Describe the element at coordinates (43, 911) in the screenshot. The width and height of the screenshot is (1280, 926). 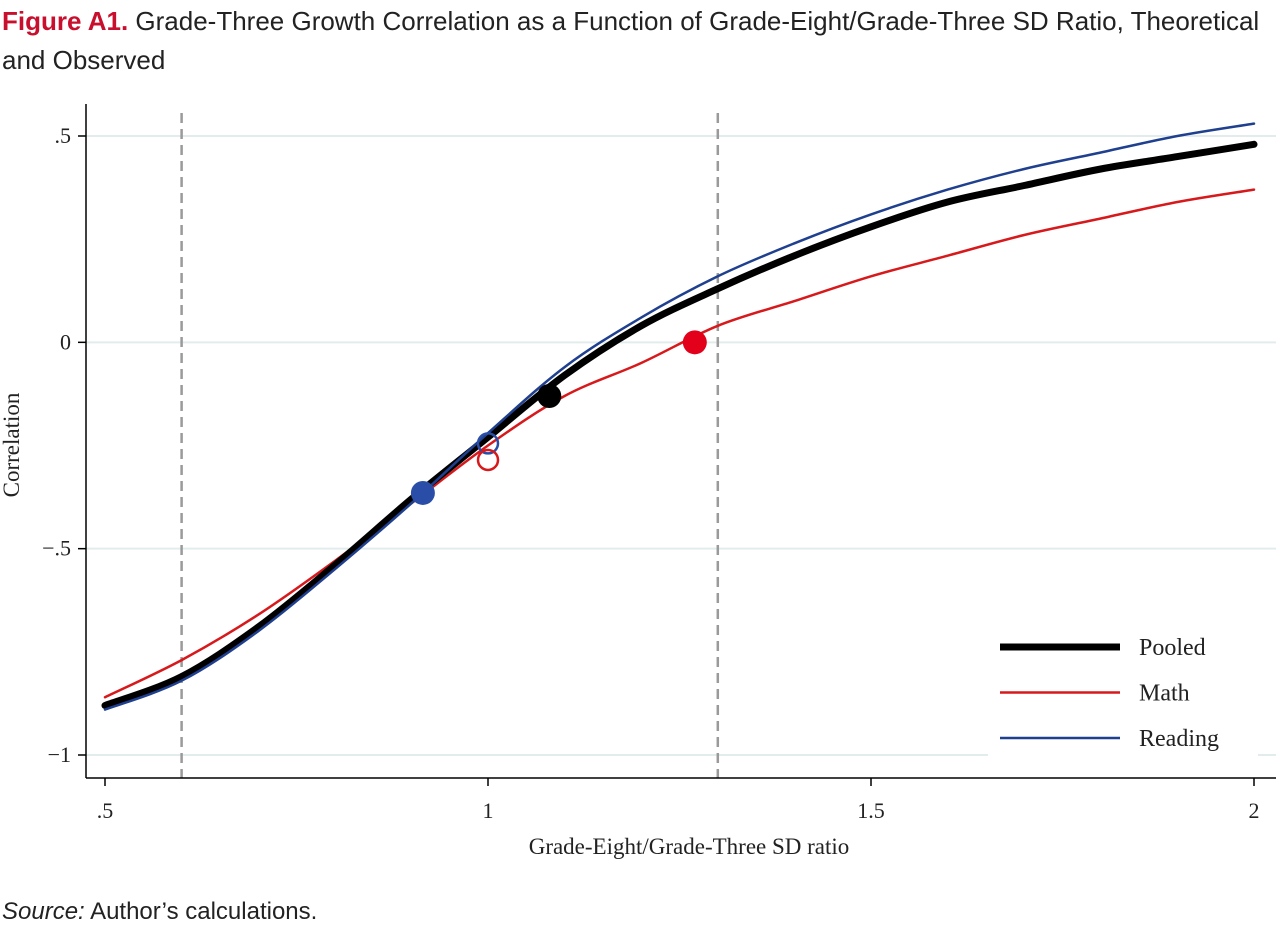
I see `source-label: Source:` at that location.